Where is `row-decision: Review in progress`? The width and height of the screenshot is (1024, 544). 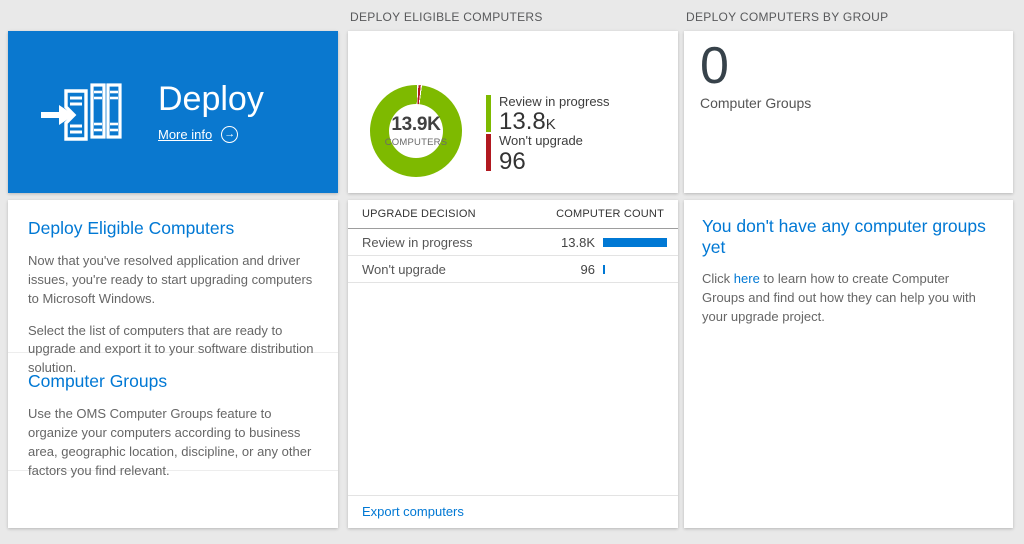 row-decision: Review in progress is located at coordinates (417, 242).